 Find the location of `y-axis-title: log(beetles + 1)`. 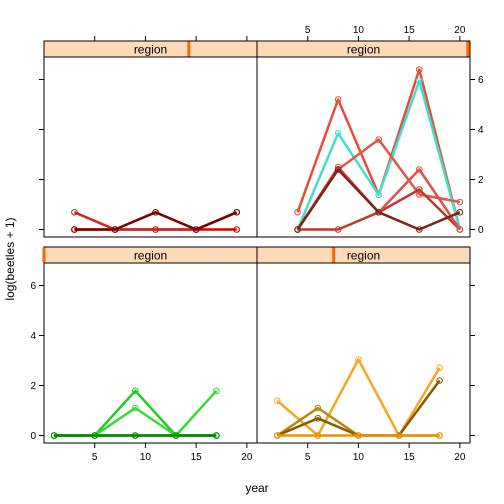

y-axis-title: log(beetles + 1) is located at coordinates (10, 258).